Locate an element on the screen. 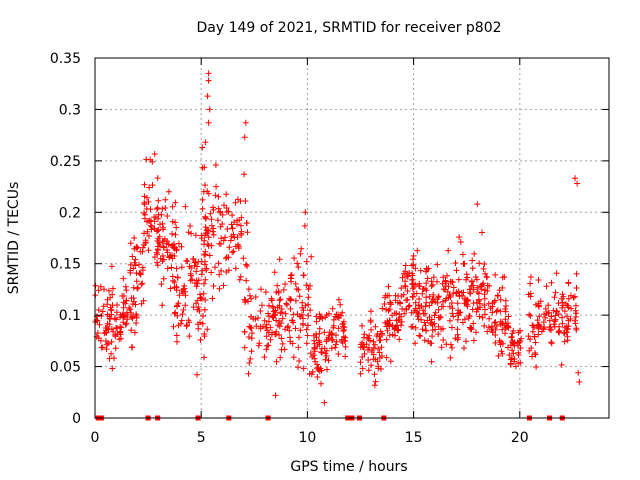 The image size is (640, 480). y-axis-label: SRMTID / TECUs is located at coordinates (14, 238).